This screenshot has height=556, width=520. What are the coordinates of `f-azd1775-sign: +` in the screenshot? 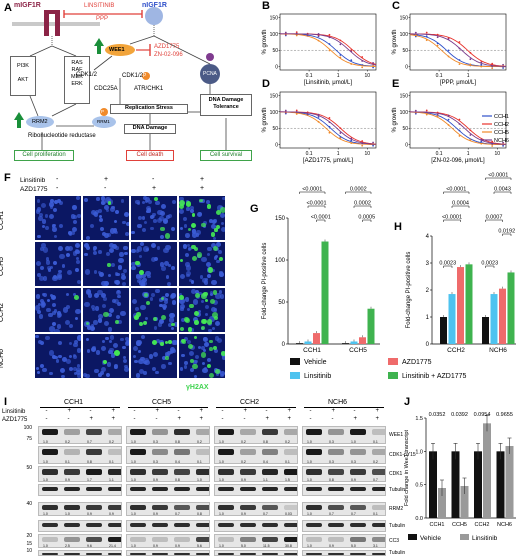 It's located at (202, 188).